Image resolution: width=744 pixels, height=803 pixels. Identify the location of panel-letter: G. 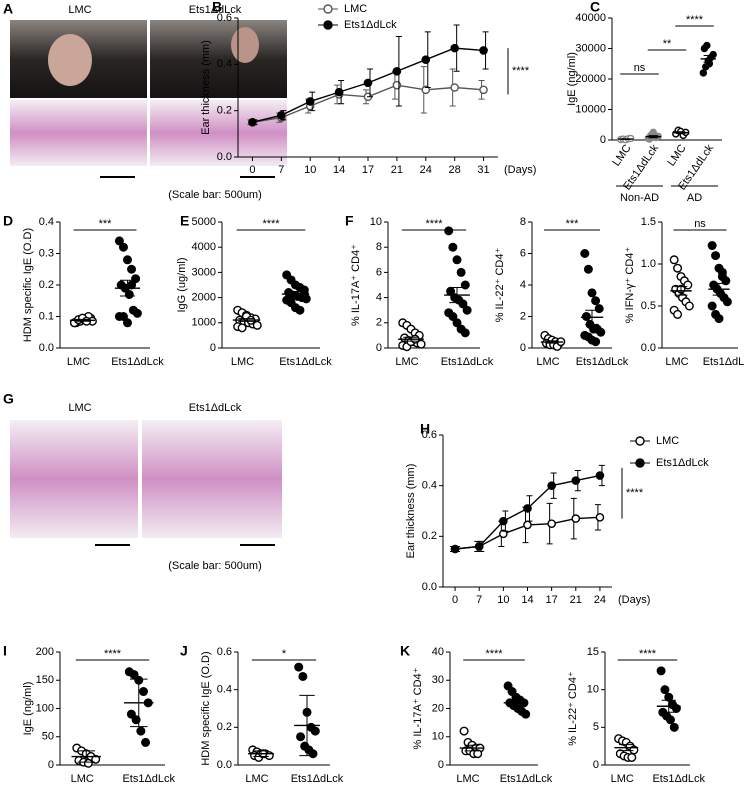
(8, 399).